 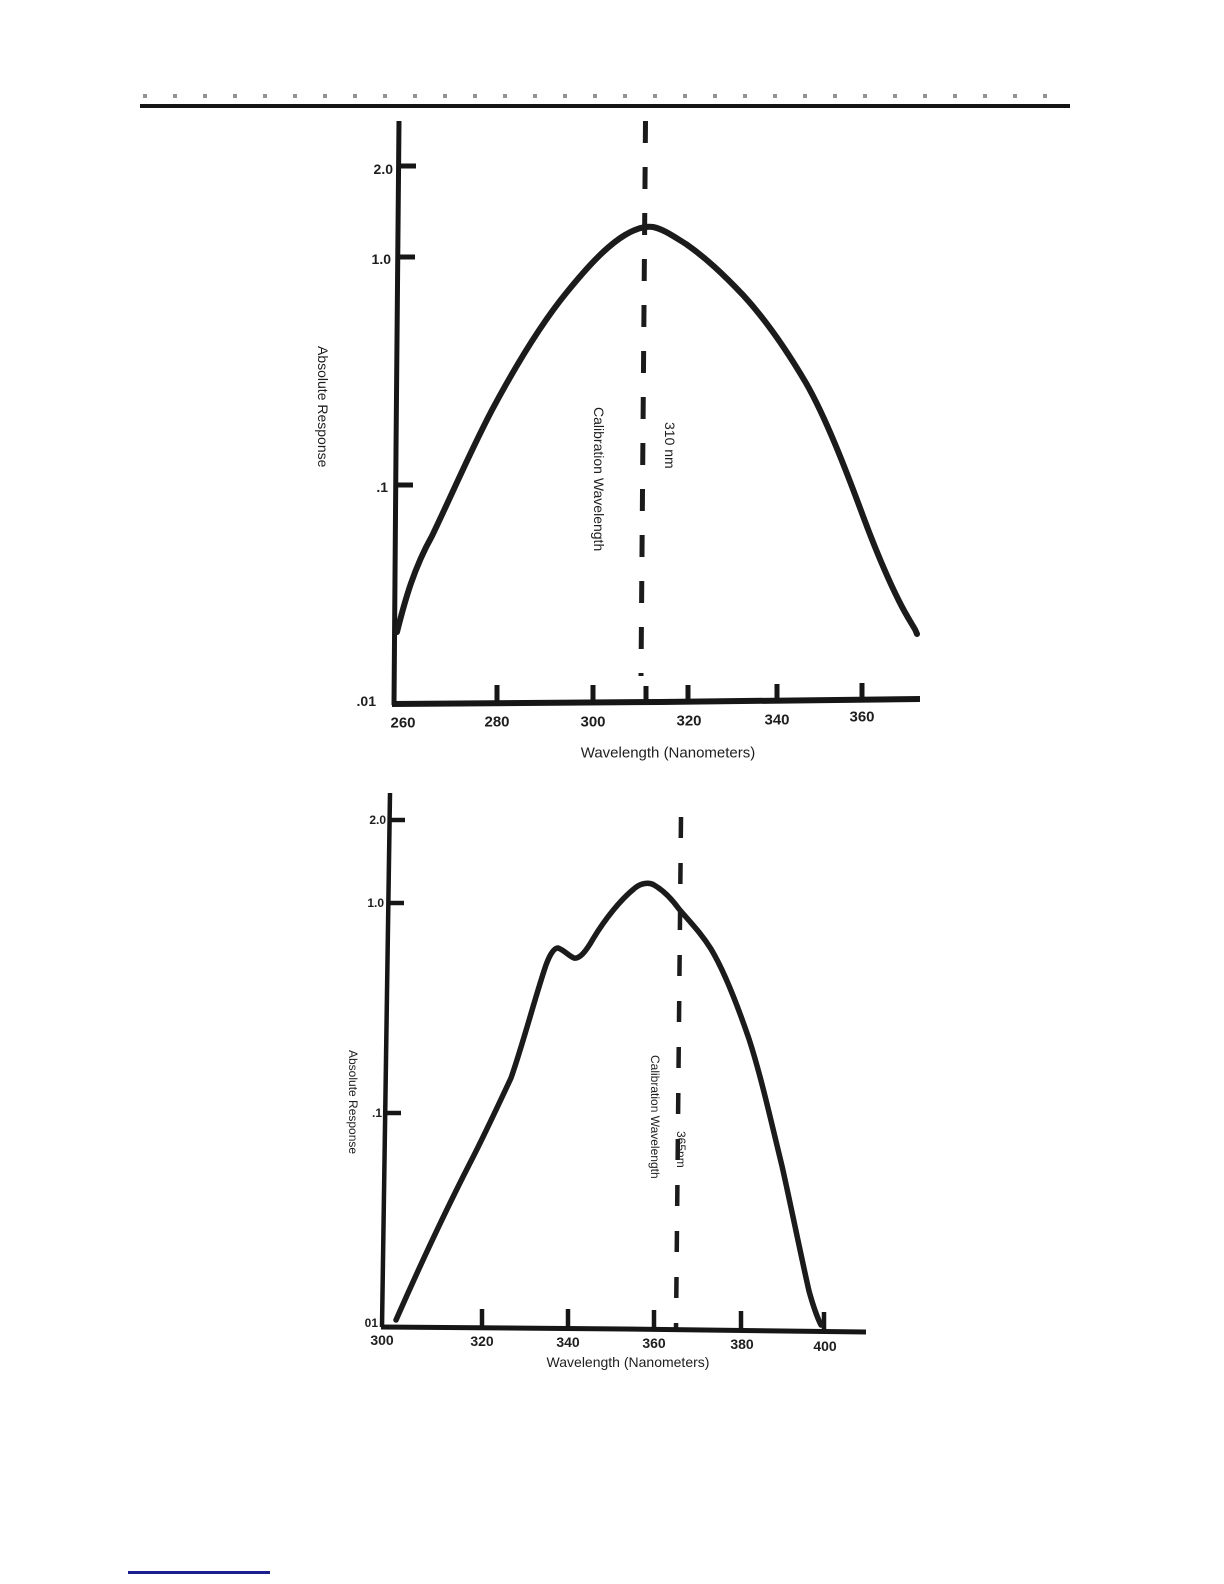 What do you see at coordinates (377, 820) in the screenshot?
I see `figure-2-ytick-label-2.0: 2.0` at bounding box center [377, 820].